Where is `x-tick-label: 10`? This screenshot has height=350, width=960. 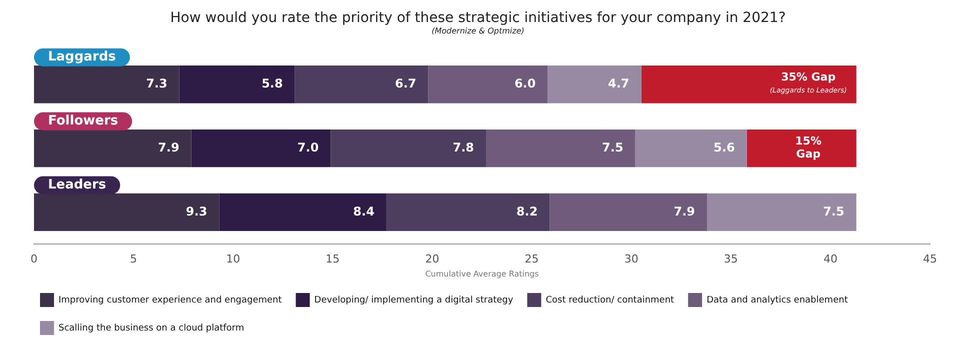 x-tick-label: 10 is located at coordinates (233, 259).